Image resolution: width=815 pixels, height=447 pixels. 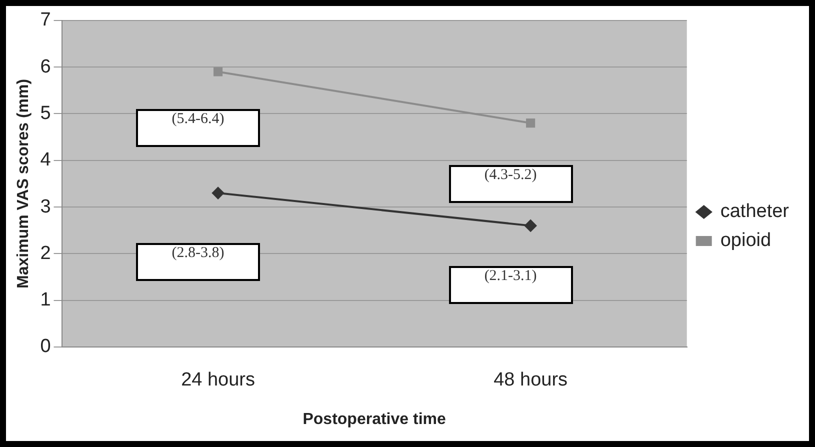 What do you see at coordinates (45, 67) in the screenshot?
I see `y-tick-label: 6` at bounding box center [45, 67].